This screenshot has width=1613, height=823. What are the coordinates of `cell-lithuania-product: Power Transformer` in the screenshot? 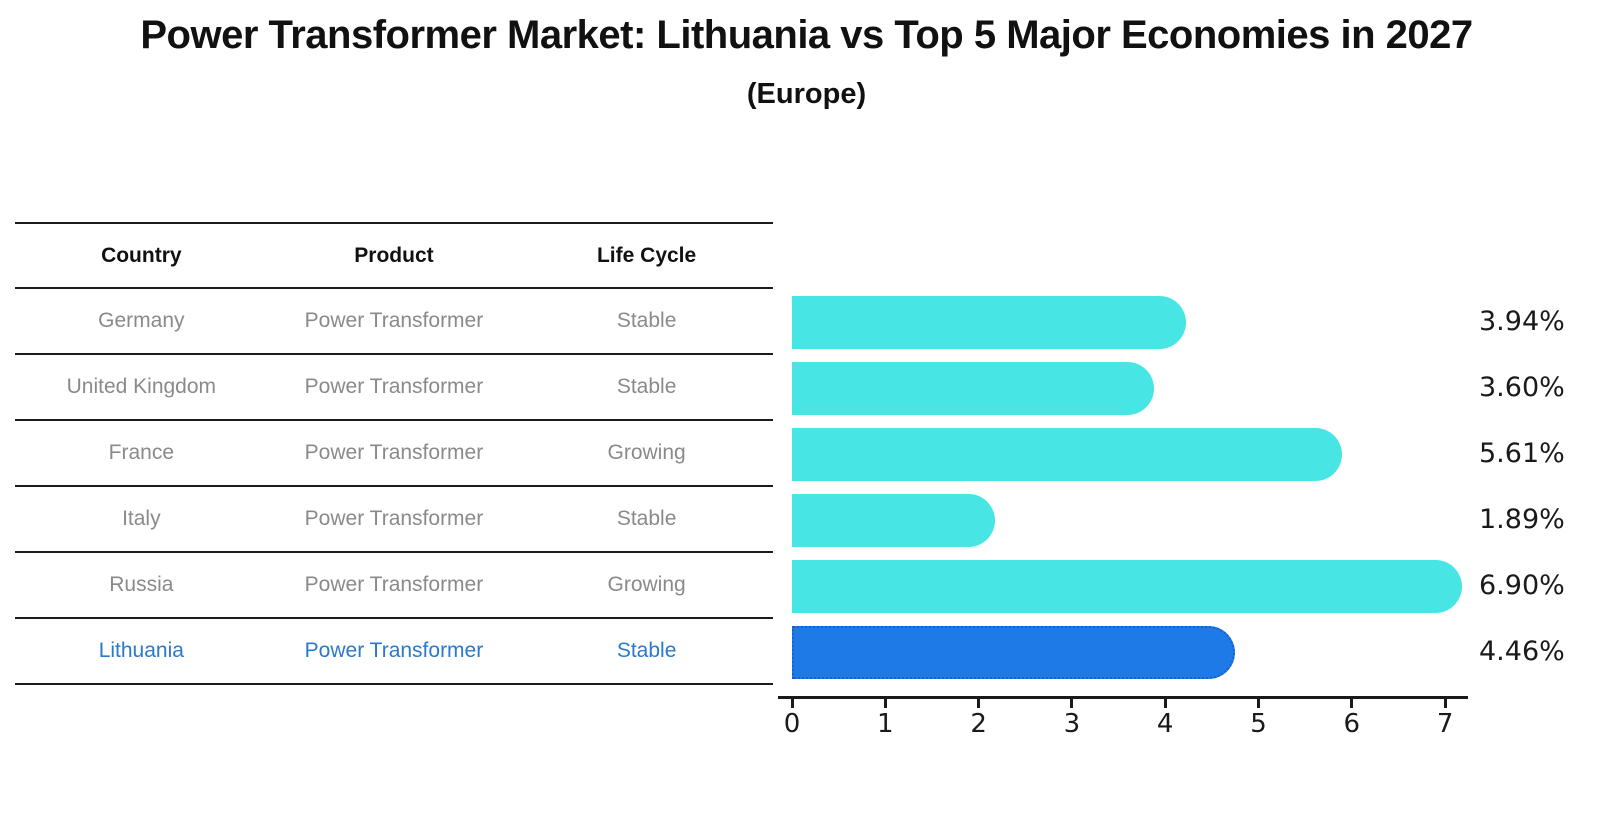 It's located at (394, 650).